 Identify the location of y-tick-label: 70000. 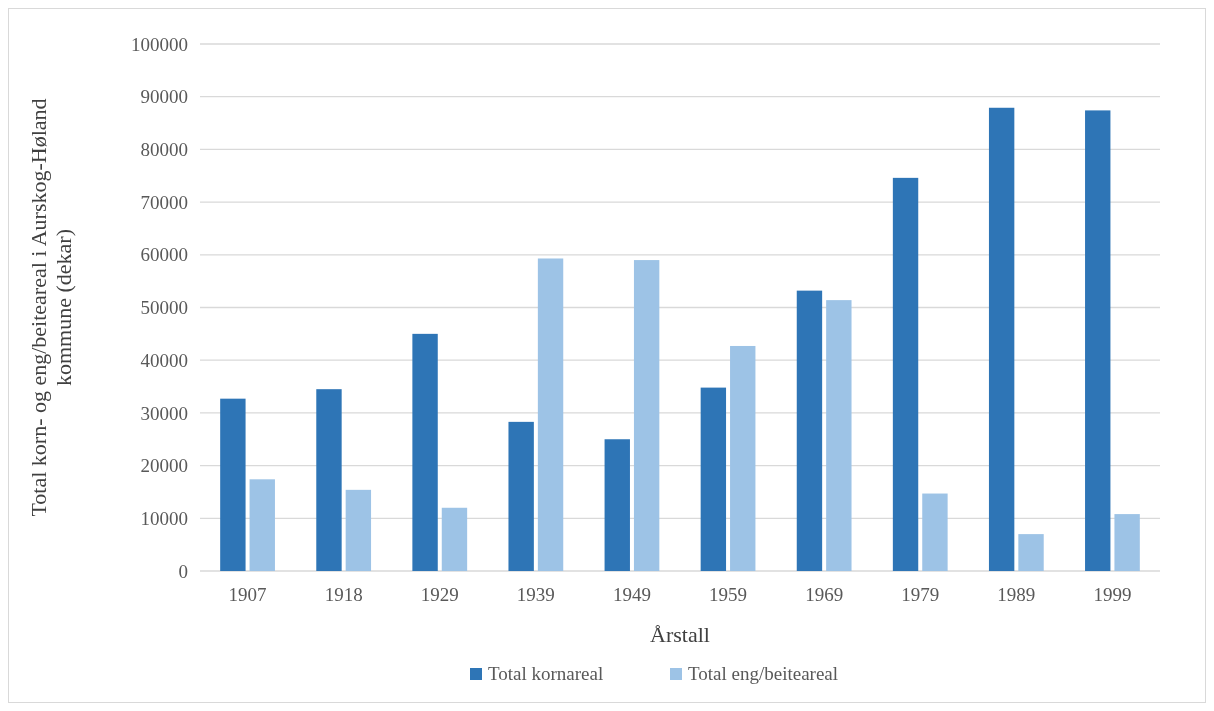
(164, 202).